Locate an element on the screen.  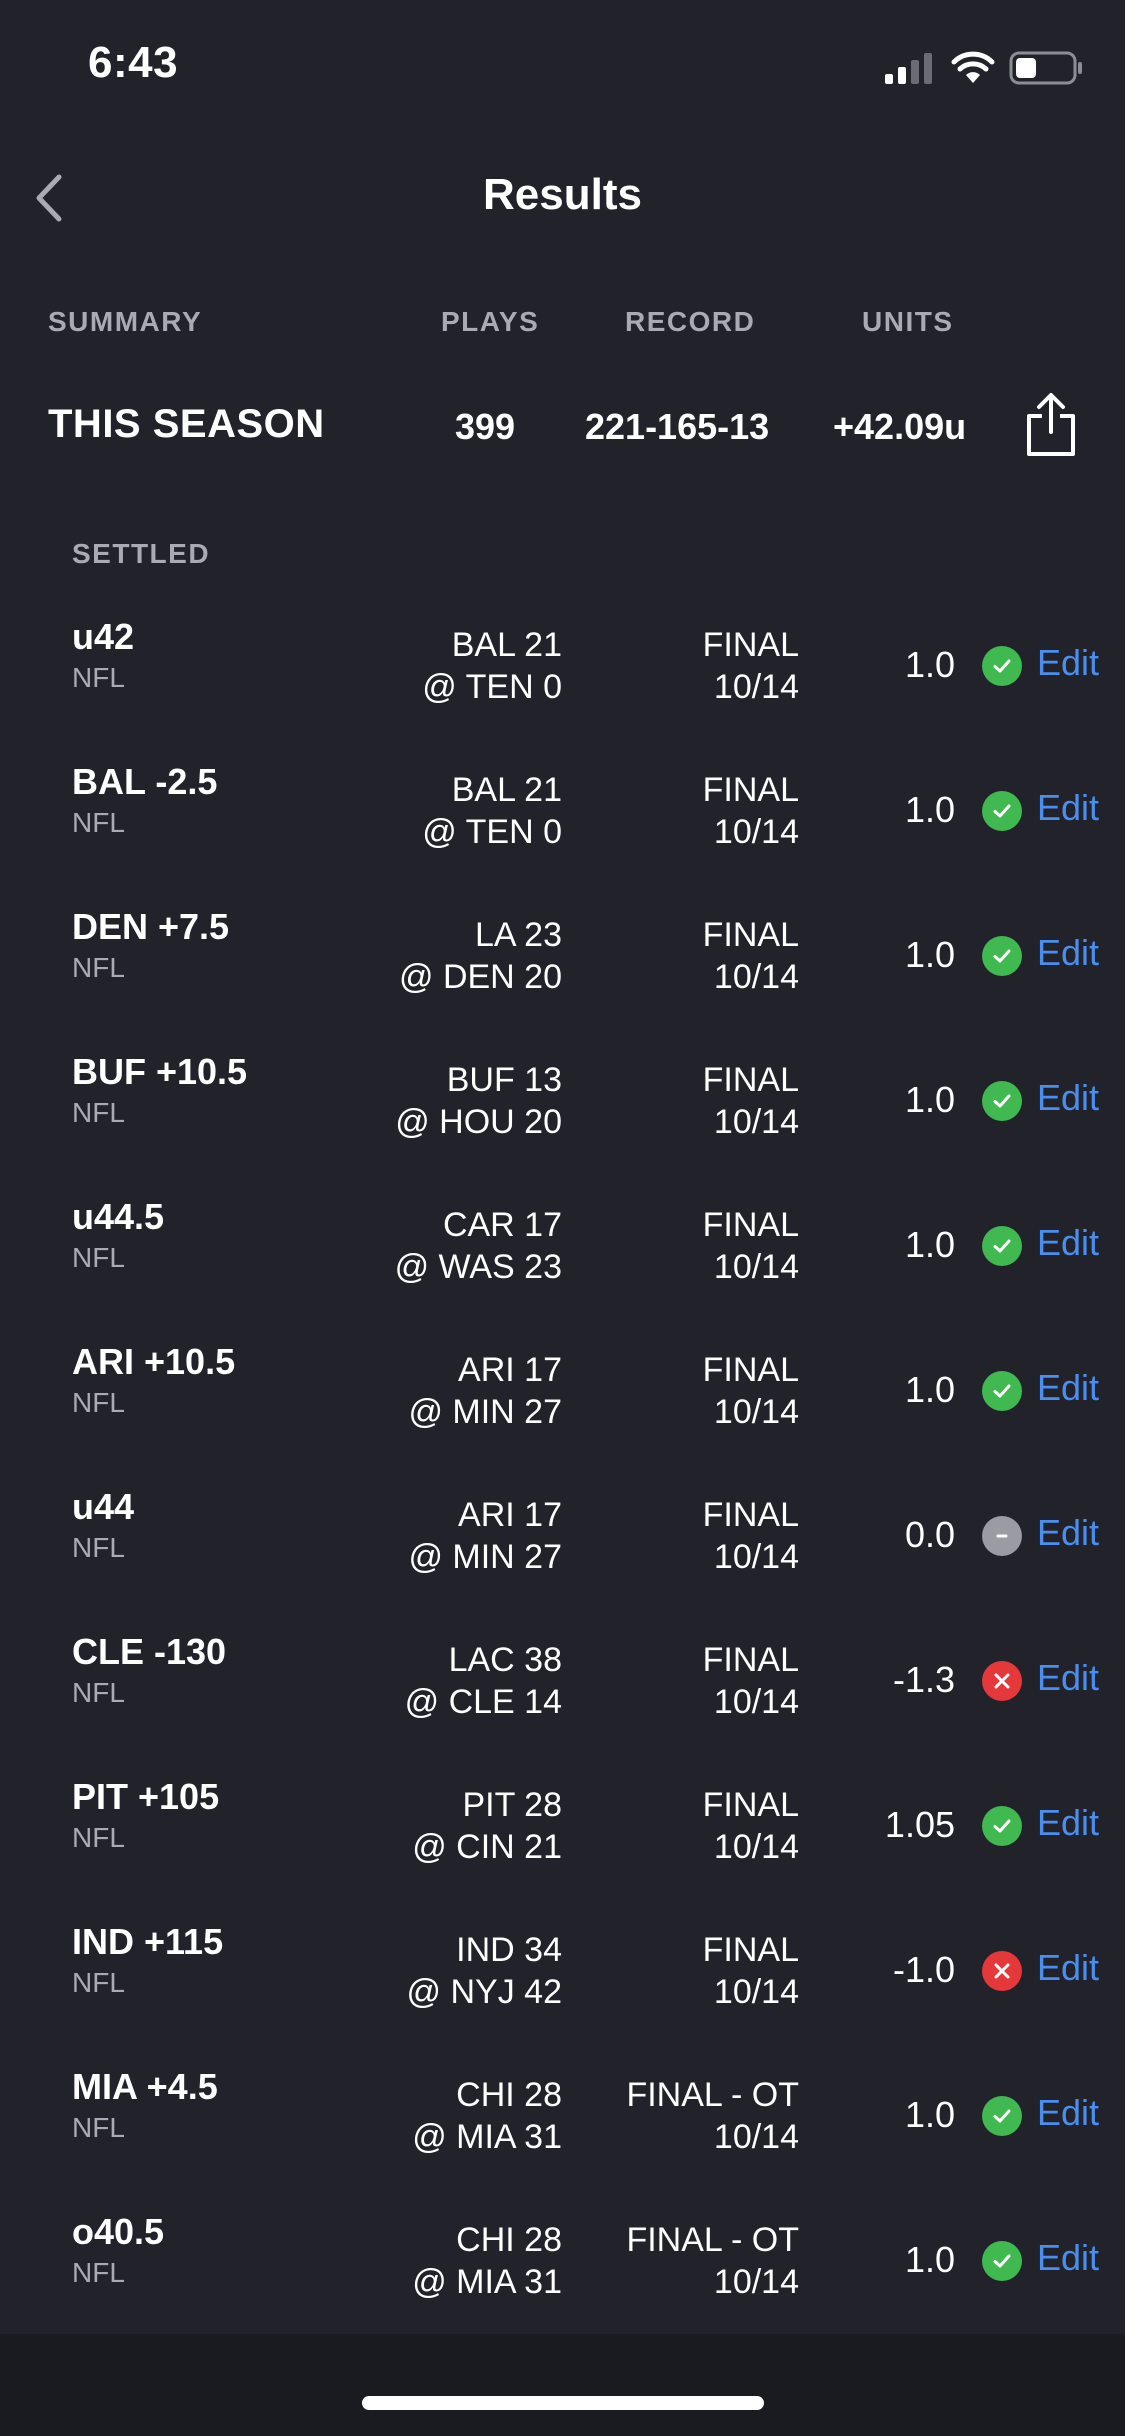
game-line-away: @ NYJ 42 is located at coordinates (484, 1992).